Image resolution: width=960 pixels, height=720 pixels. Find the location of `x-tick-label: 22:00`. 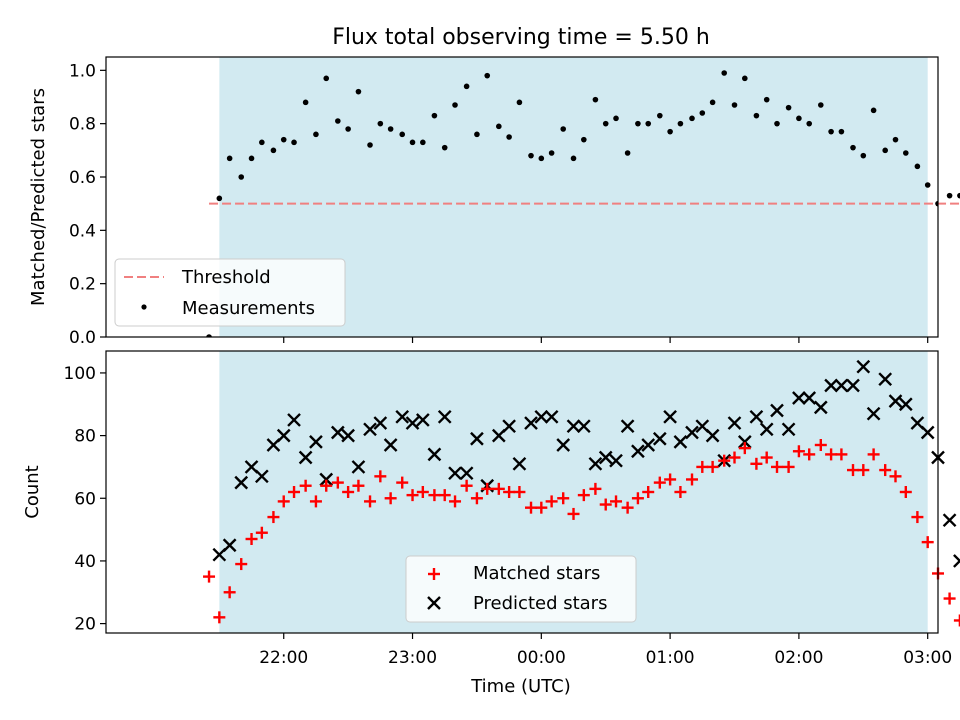

x-tick-label: 22:00 is located at coordinates (283, 658).